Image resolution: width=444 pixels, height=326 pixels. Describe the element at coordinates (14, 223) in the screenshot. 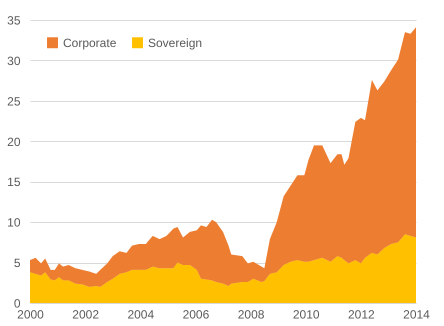

I see `y-tick-label: 10` at that location.